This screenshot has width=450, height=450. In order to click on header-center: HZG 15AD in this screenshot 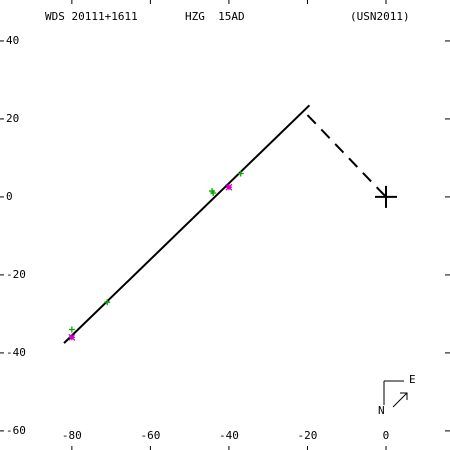, I will do `click(215, 16)`.